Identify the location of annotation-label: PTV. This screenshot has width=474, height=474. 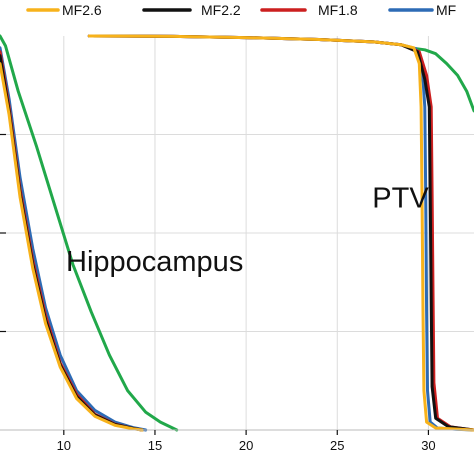
(400, 199).